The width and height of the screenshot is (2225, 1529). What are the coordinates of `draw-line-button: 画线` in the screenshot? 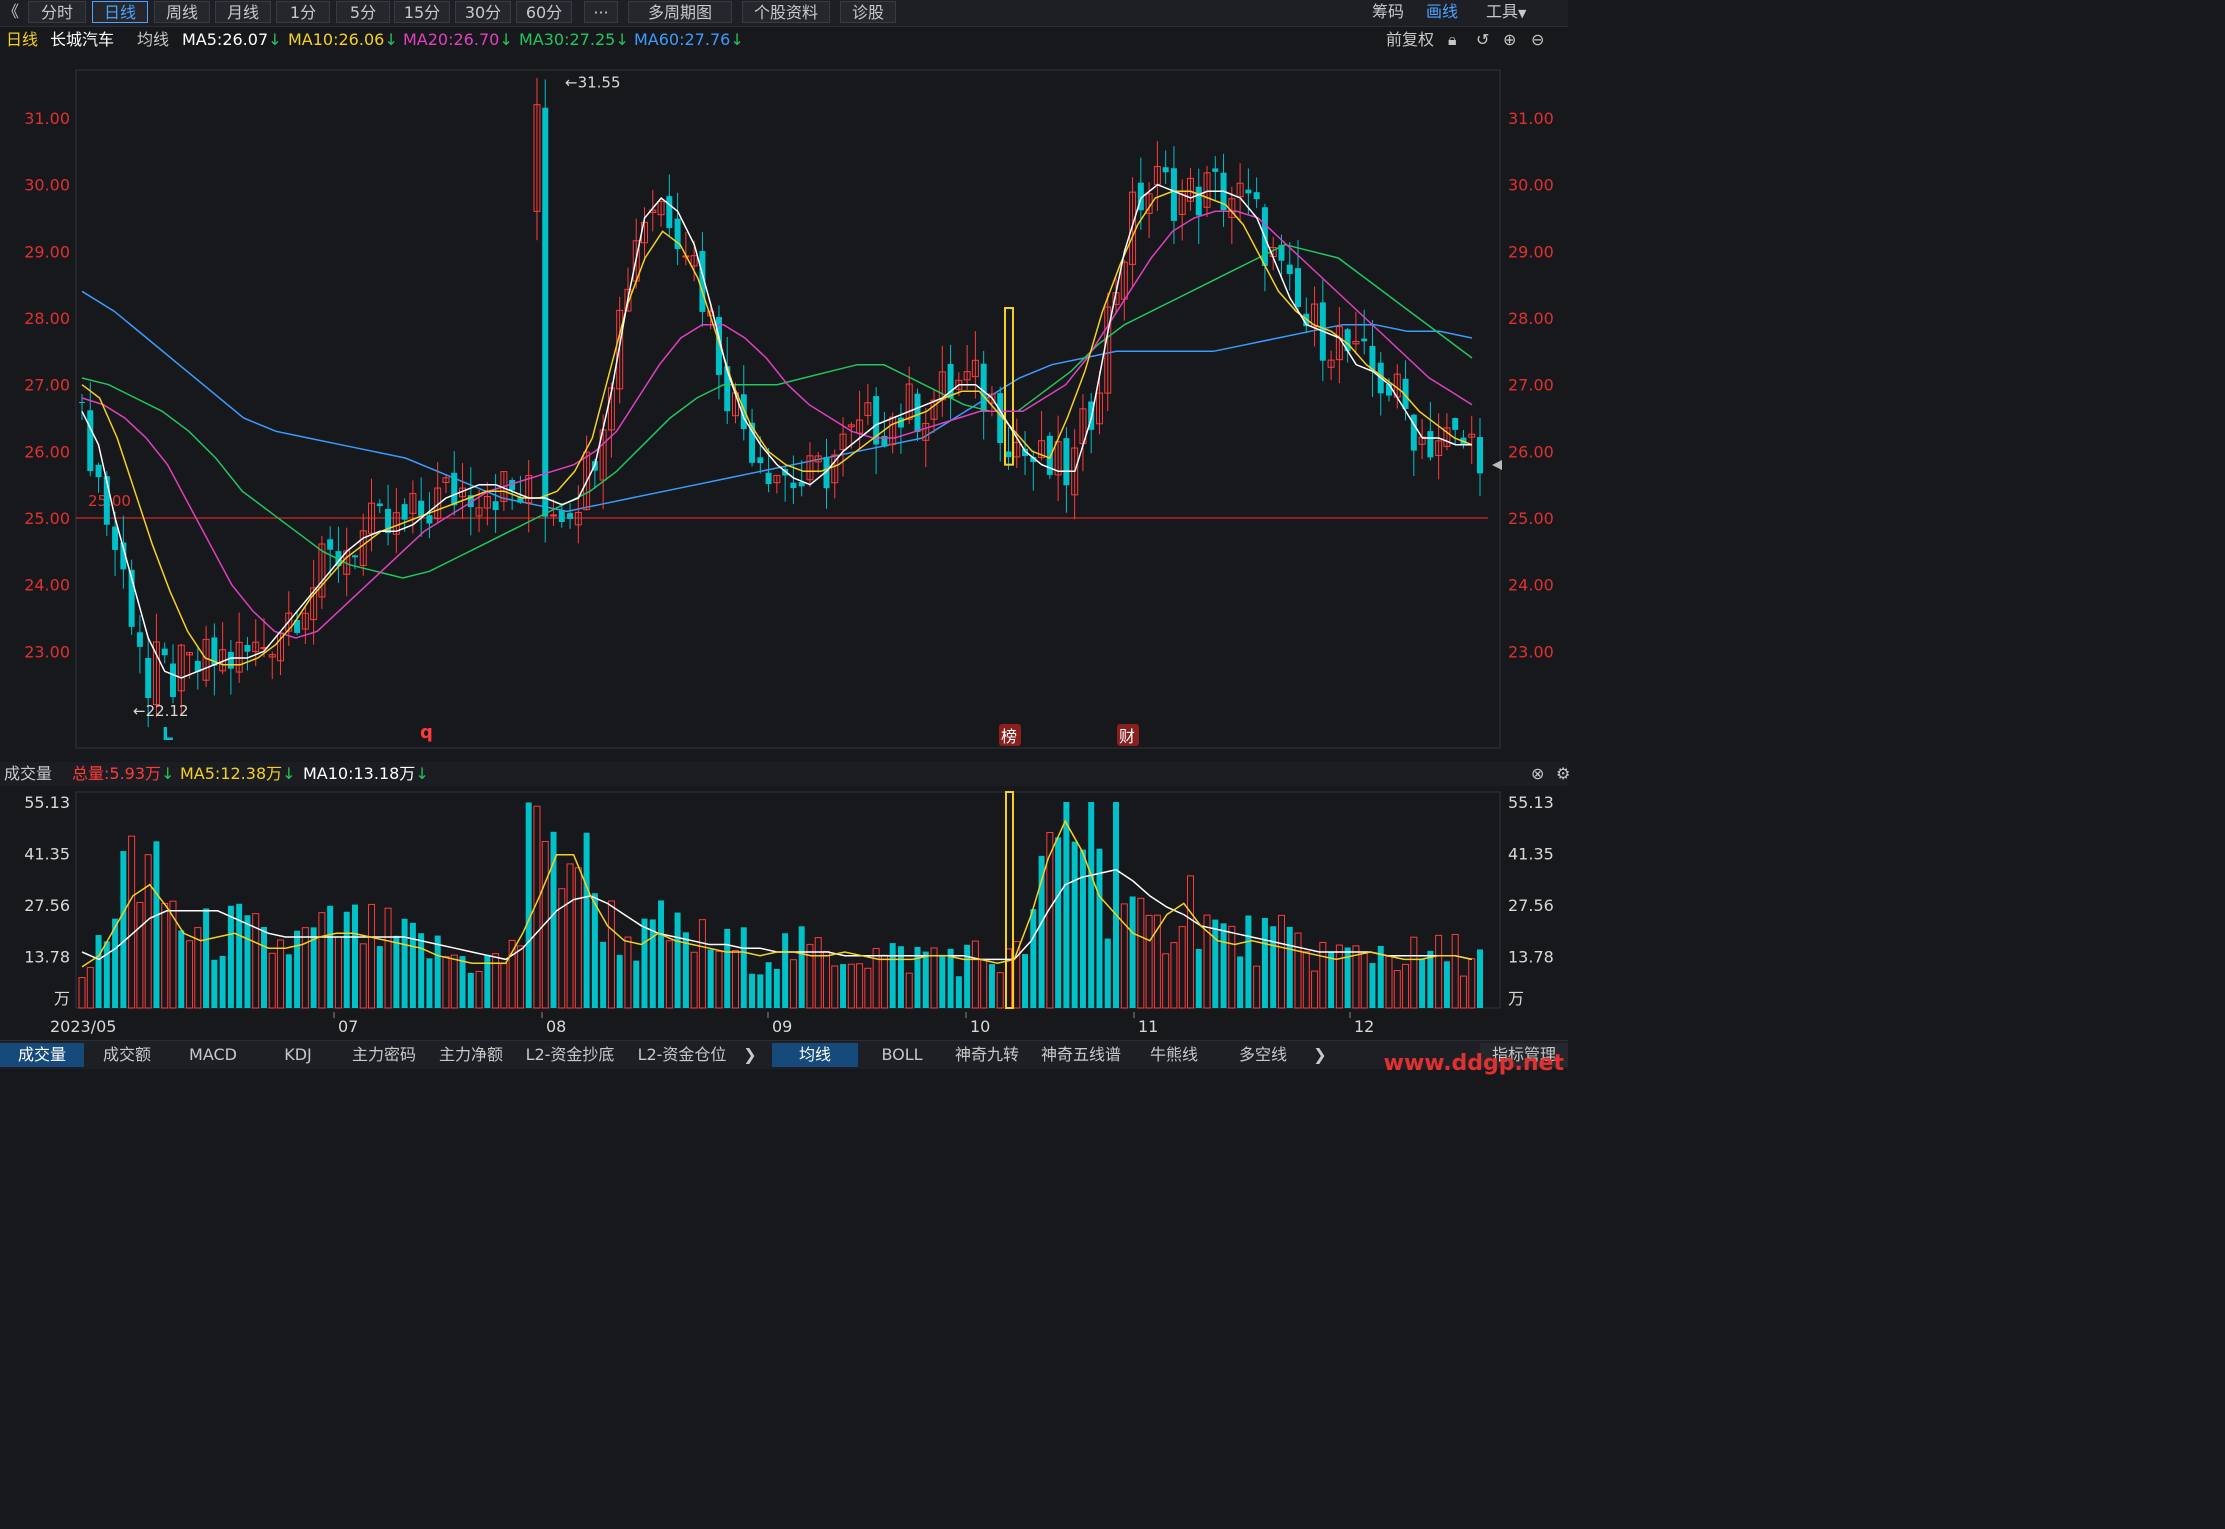 It's located at (1442, 11).